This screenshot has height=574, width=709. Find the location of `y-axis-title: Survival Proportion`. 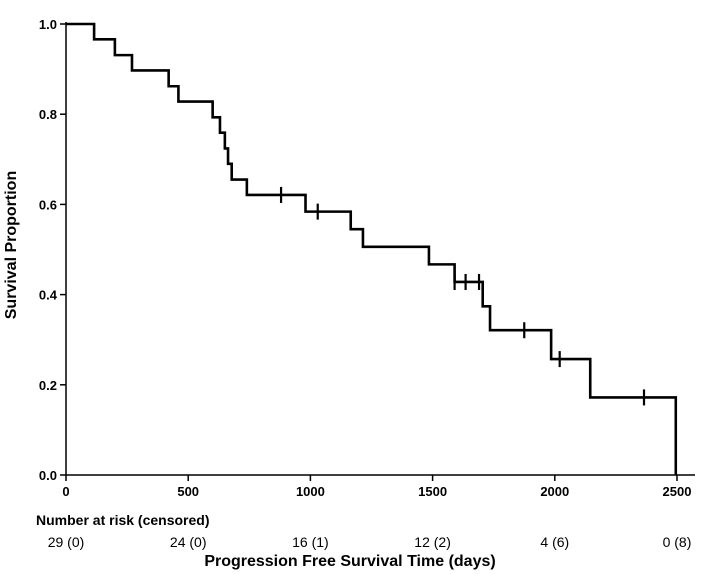

y-axis-title: Survival Proportion is located at coordinates (11, 245).